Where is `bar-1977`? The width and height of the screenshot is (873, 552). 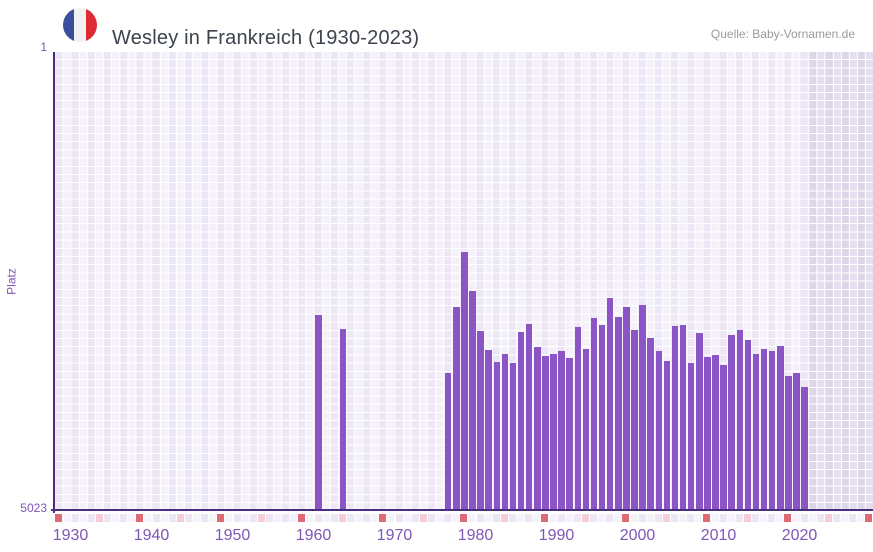 bar-1977 is located at coordinates (448, 441).